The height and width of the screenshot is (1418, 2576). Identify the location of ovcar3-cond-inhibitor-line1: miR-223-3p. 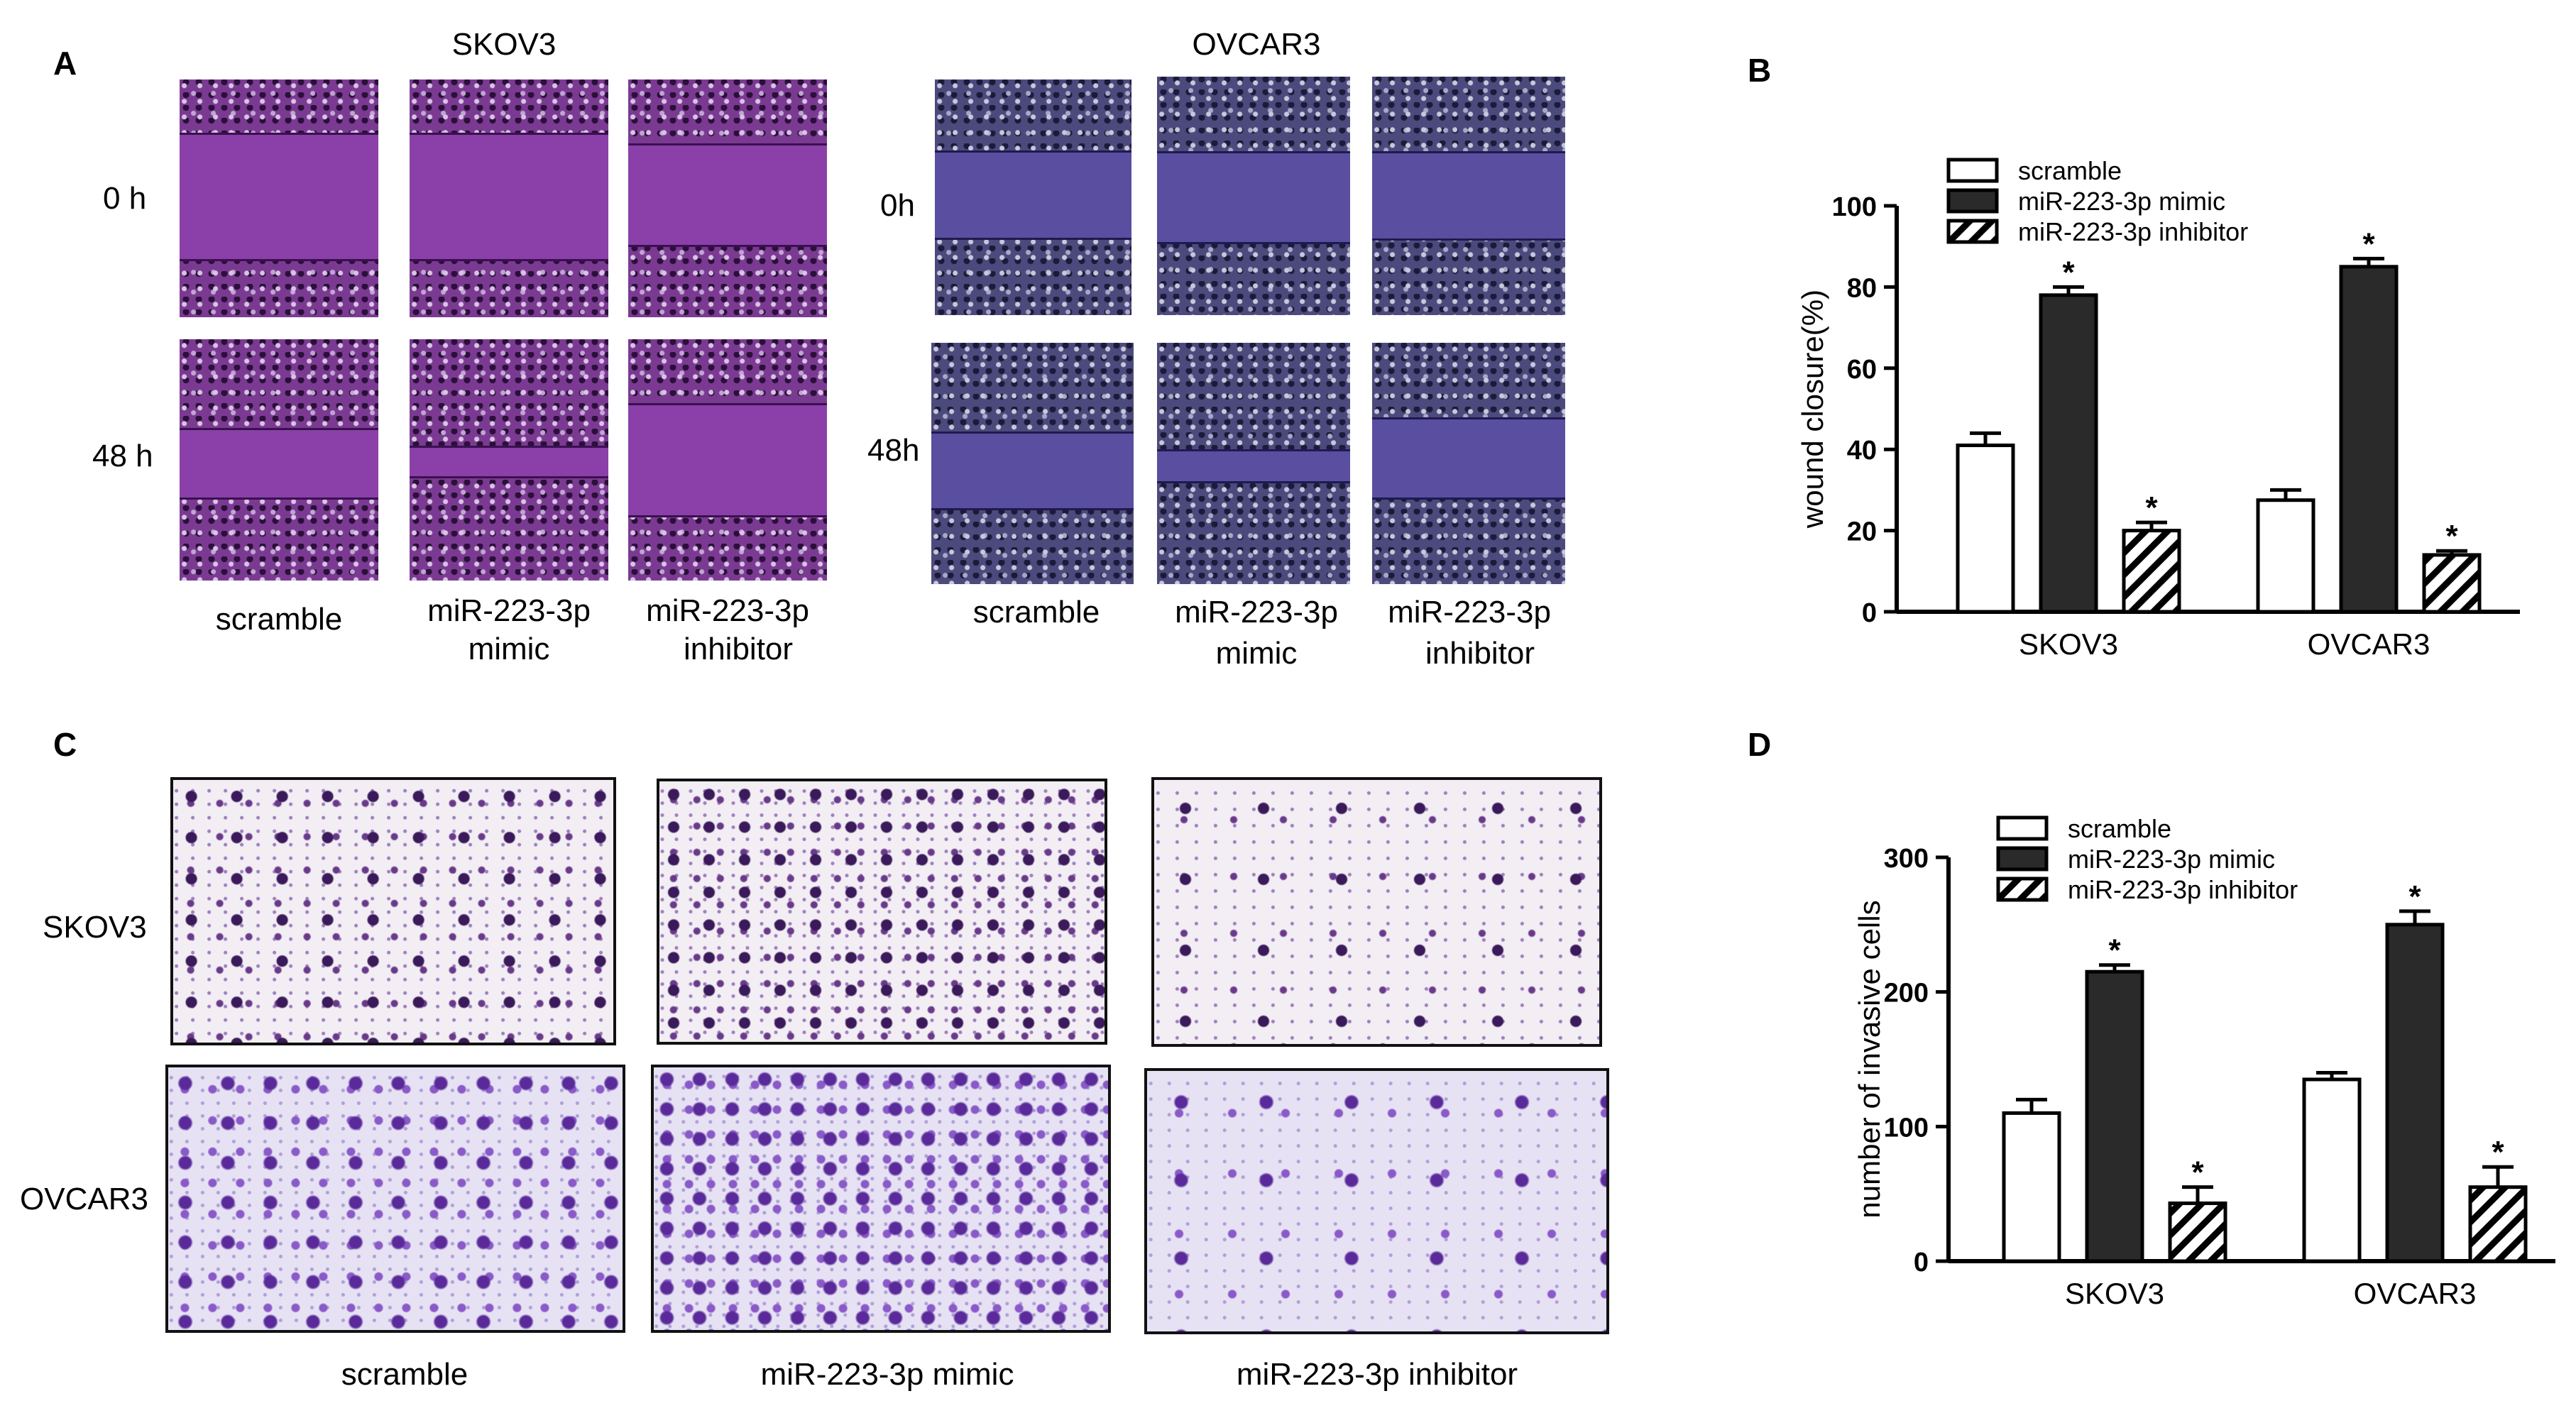
(1469, 612).